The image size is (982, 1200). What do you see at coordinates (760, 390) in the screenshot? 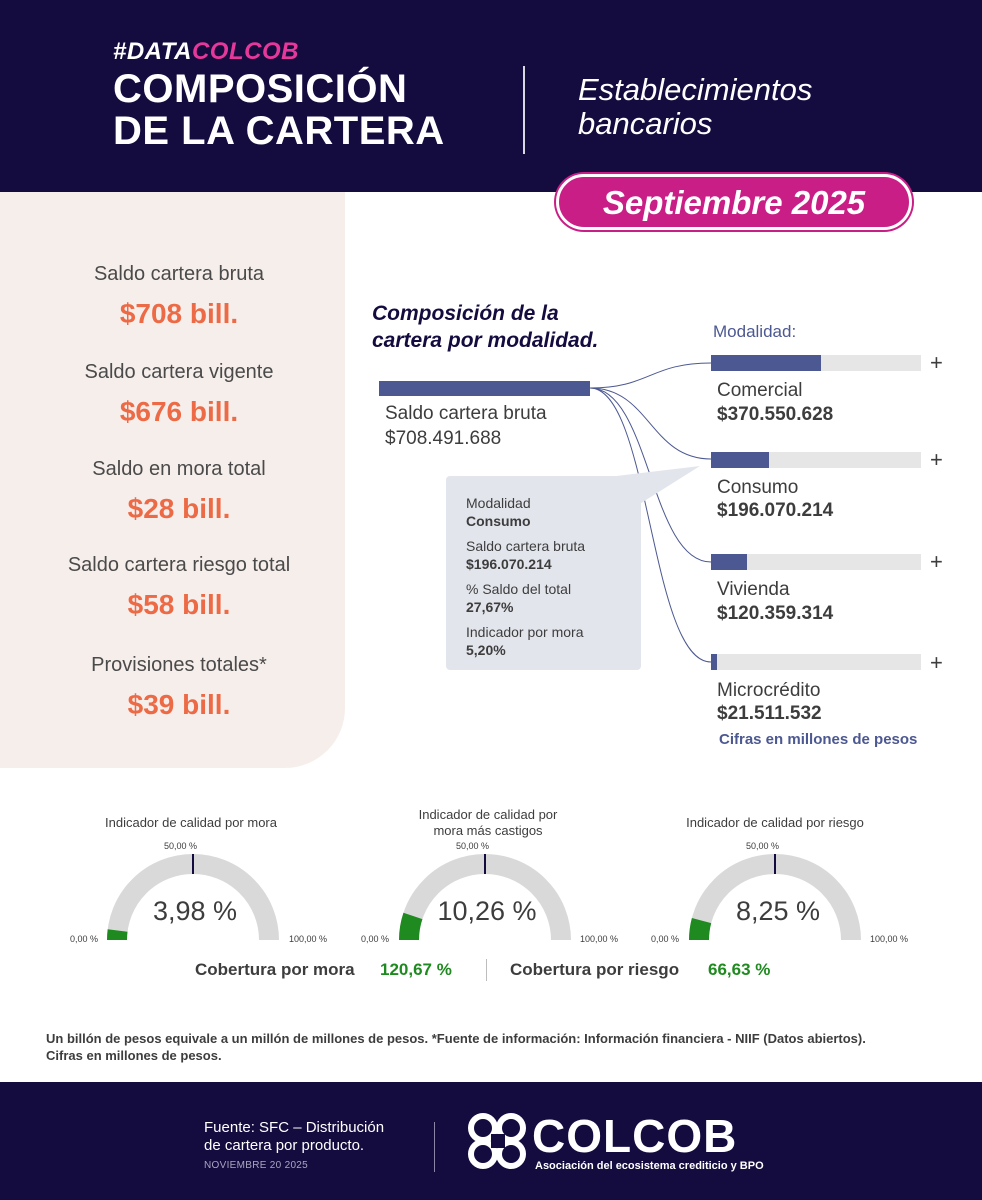
I see `modalidad-name: Comercial` at bounding box center [760, 390].